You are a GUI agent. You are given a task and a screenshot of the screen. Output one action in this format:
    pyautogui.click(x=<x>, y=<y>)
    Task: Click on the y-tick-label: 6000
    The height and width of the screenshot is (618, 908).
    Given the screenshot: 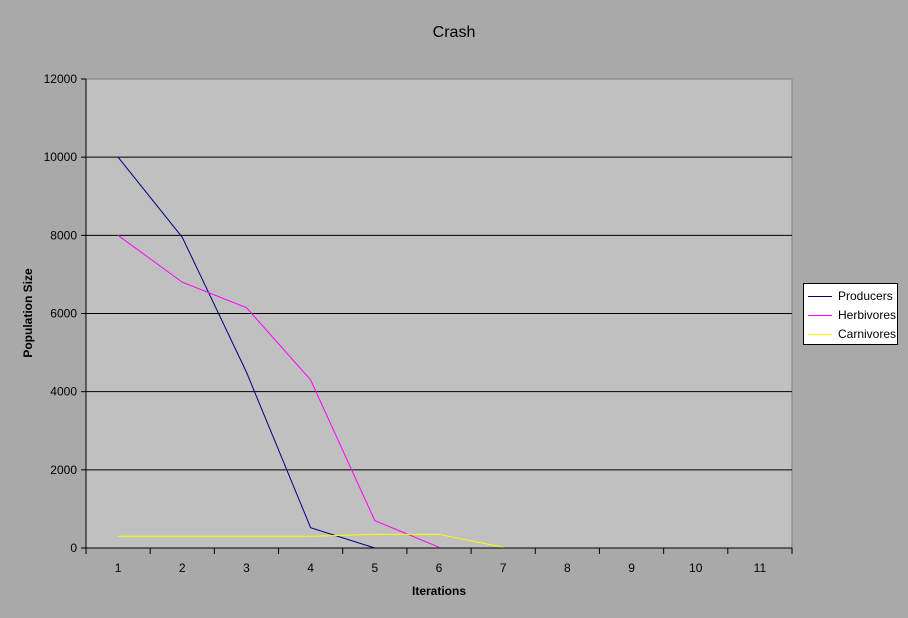 What is the action you would take?
    pyautogui.click(x=63, y=314)
    